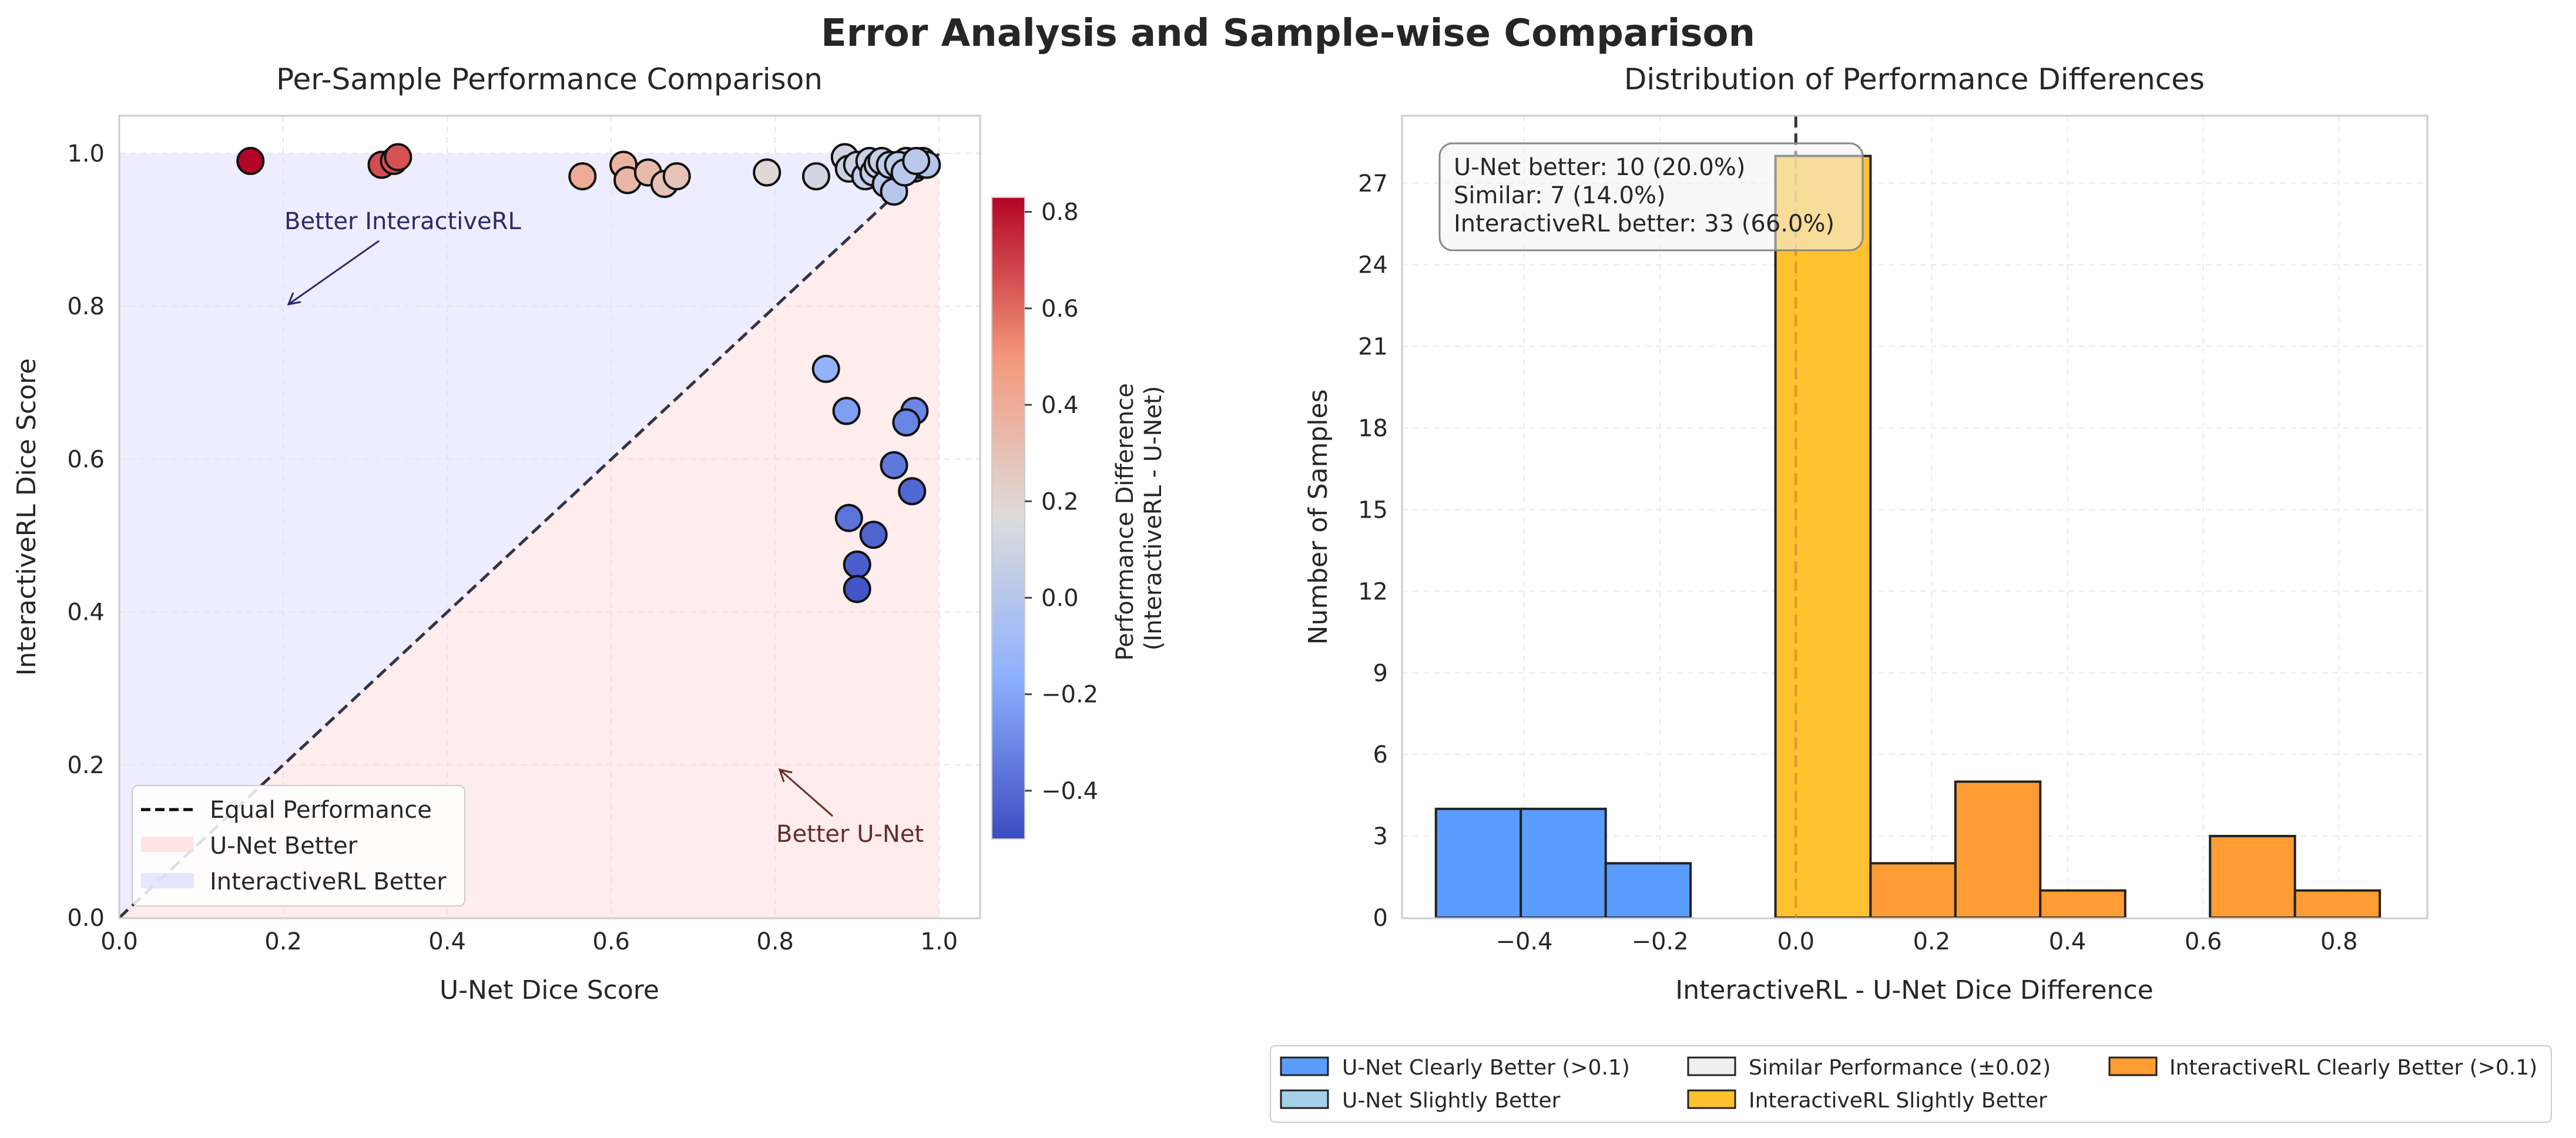 The image size is (2576, 1138). I want to click on colorbar-tick-label: 0.0, so click(1060, 598).